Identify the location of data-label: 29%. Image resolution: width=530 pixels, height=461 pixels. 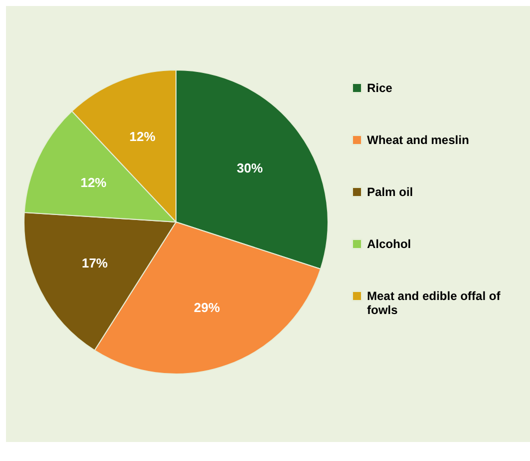
(207, 307).